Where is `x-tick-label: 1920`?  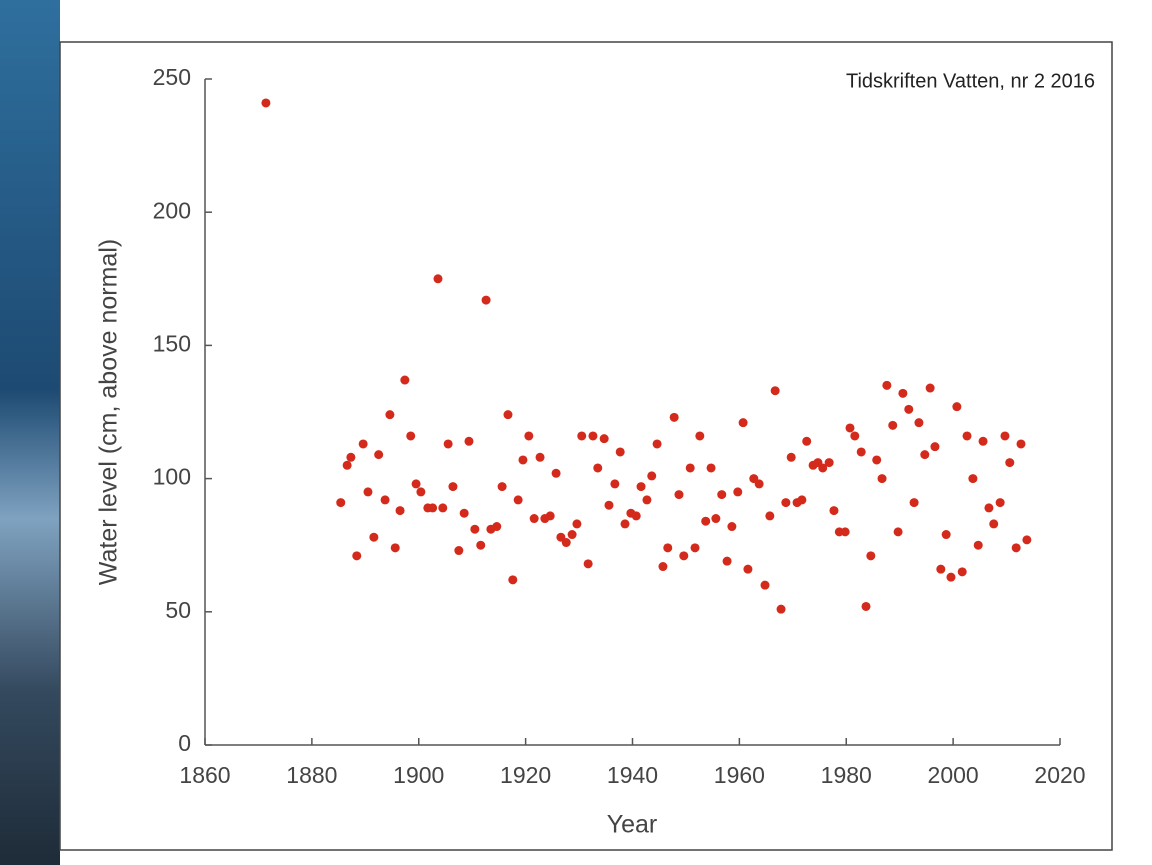 x-tick-label: 1920 is located at coordinates (525, 775).